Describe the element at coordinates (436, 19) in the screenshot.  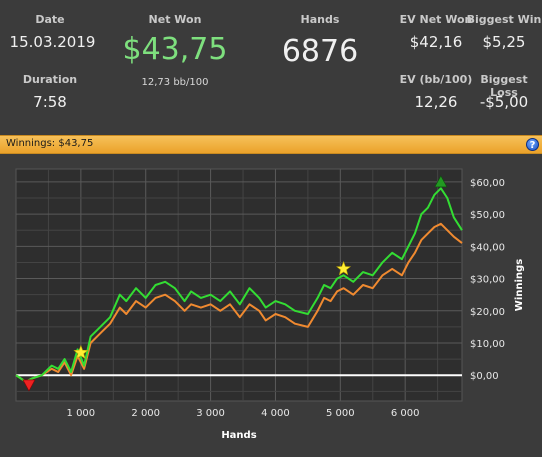
I see `ev-net-won-label: EV Net Won` at that location.